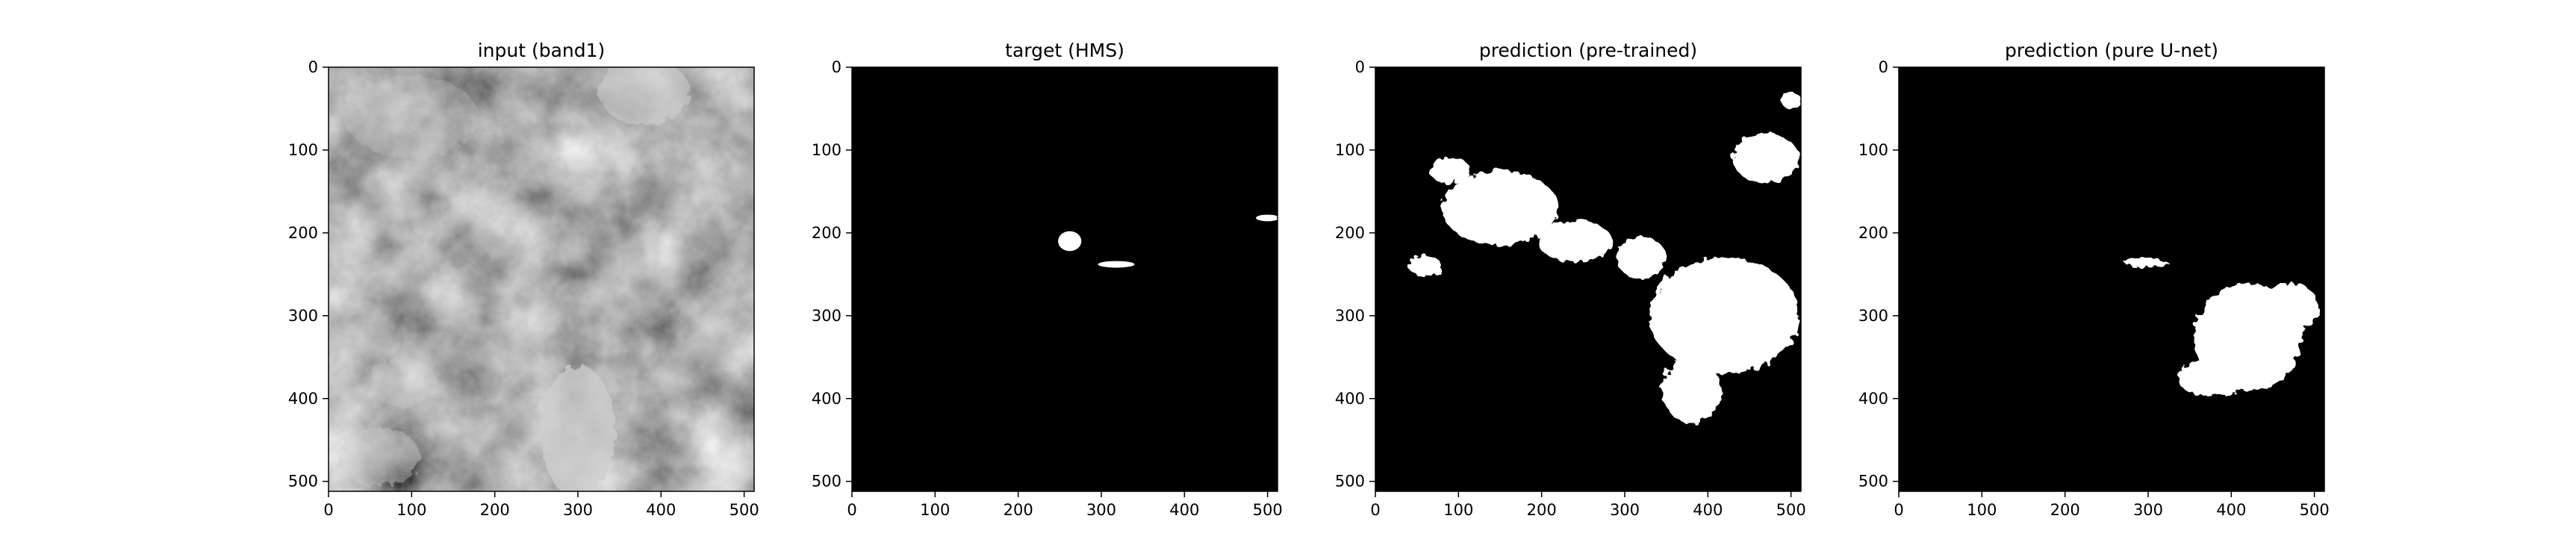  Describe the element at coordinates (1588, 50) in the screenshot. I see `panel-title: prediction (pre-trained)` at that location.